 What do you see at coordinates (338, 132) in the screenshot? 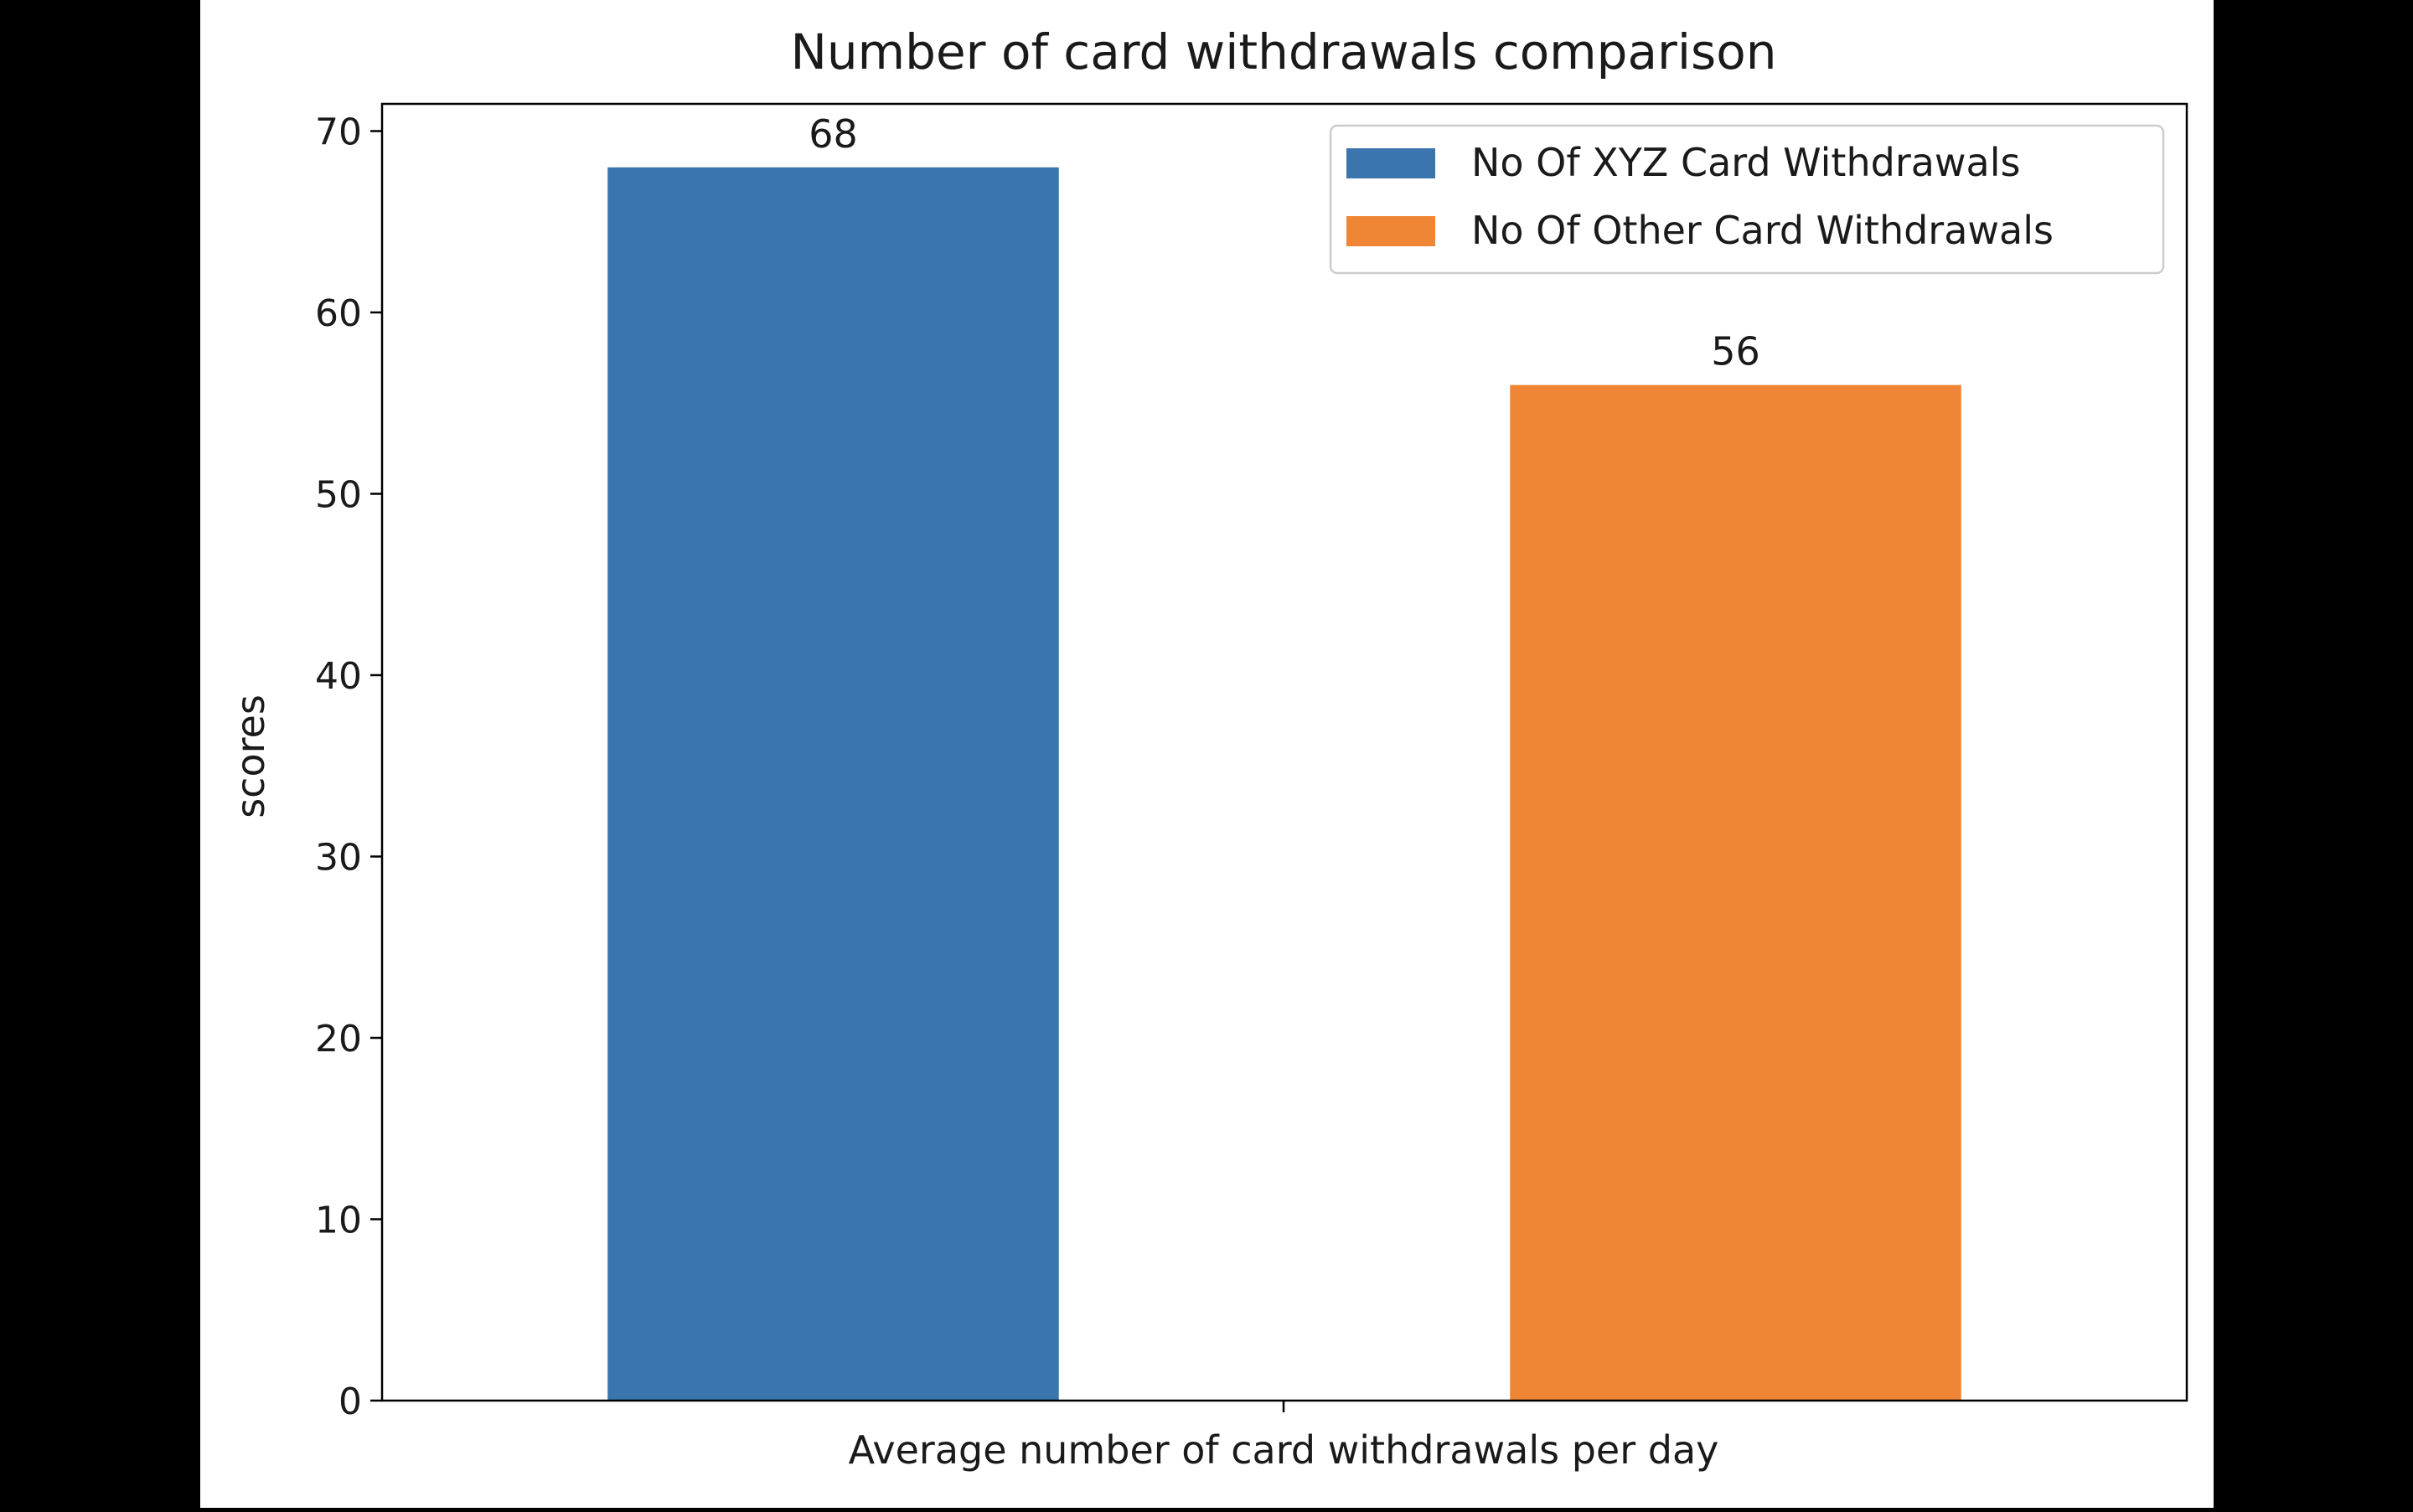
I see `y-tick-label: 70` at bounding box center [338, 132].